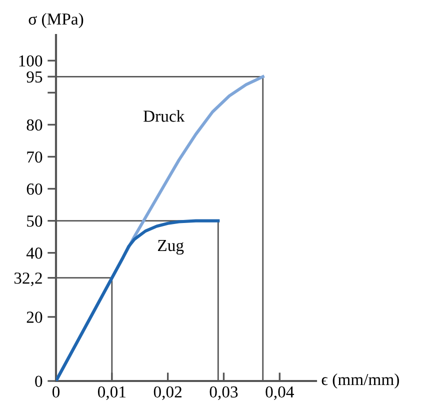 The image size is (433, 407). I want to click on y-axis-title: σ (MPa), so click(56, 20).